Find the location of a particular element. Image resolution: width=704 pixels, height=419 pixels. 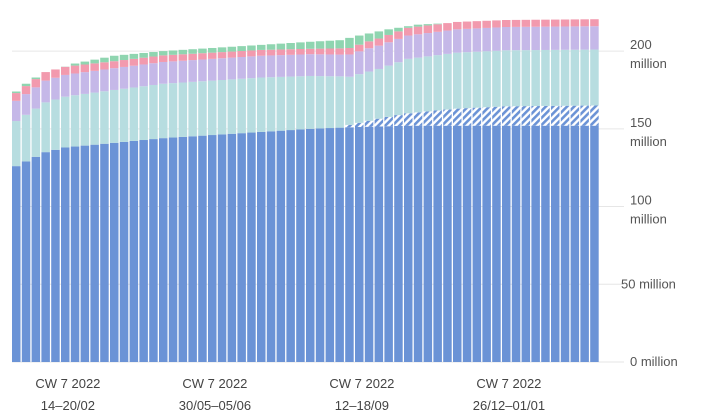

x-tick-label: CW 7 2022 14–20/02 is located at coordinates (67, 394).